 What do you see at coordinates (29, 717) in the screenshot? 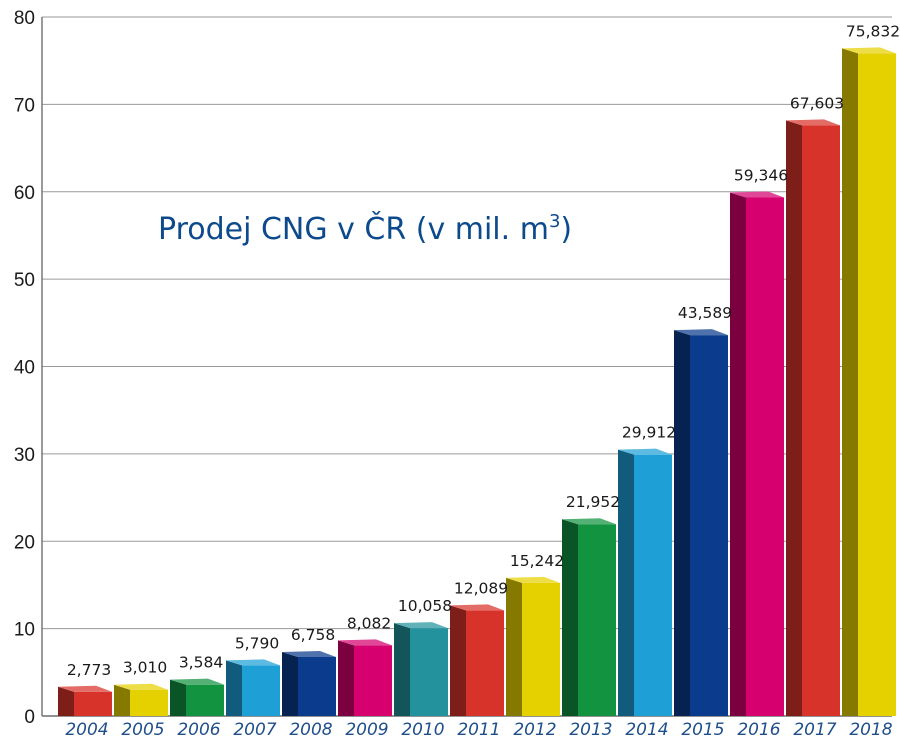
I see `y-tick-label: 0` at bounding box center [29, 717].